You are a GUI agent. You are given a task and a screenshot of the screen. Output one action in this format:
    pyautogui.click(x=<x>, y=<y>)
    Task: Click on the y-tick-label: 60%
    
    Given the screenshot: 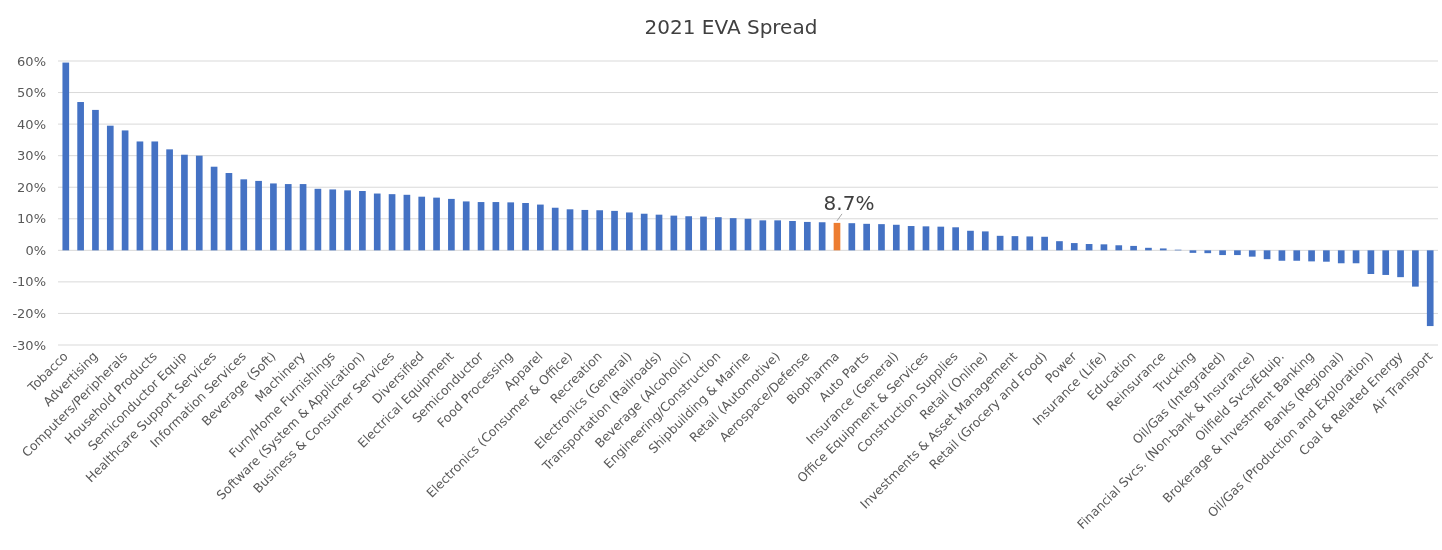 What is the action you would take?
    pyautogui.click(x=31, y=61)
    